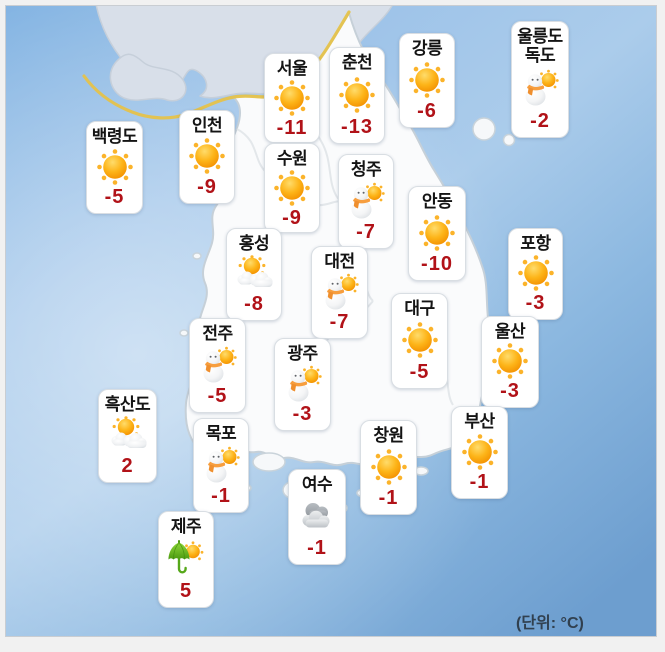 Image resolution: width=665 pixels, height=652 pixels. I want to click on city-card-busan: 부산 -1, so click(479, 452).